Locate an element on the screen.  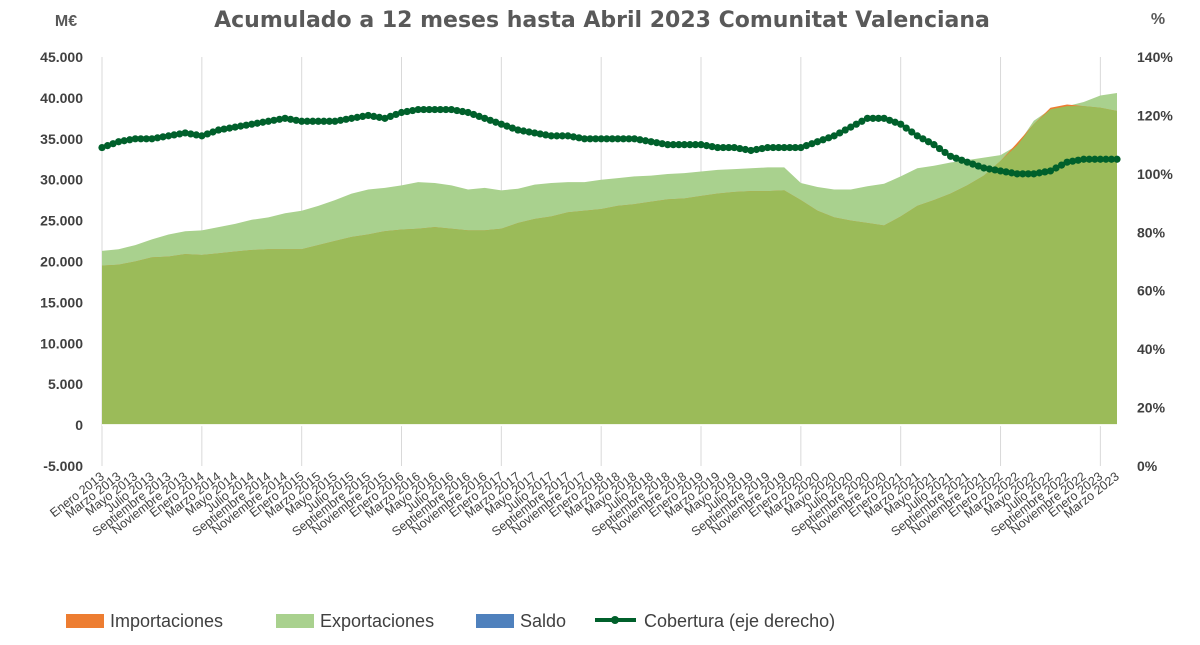
right-tick-label: 120% is located at coordinates (1155, 115).